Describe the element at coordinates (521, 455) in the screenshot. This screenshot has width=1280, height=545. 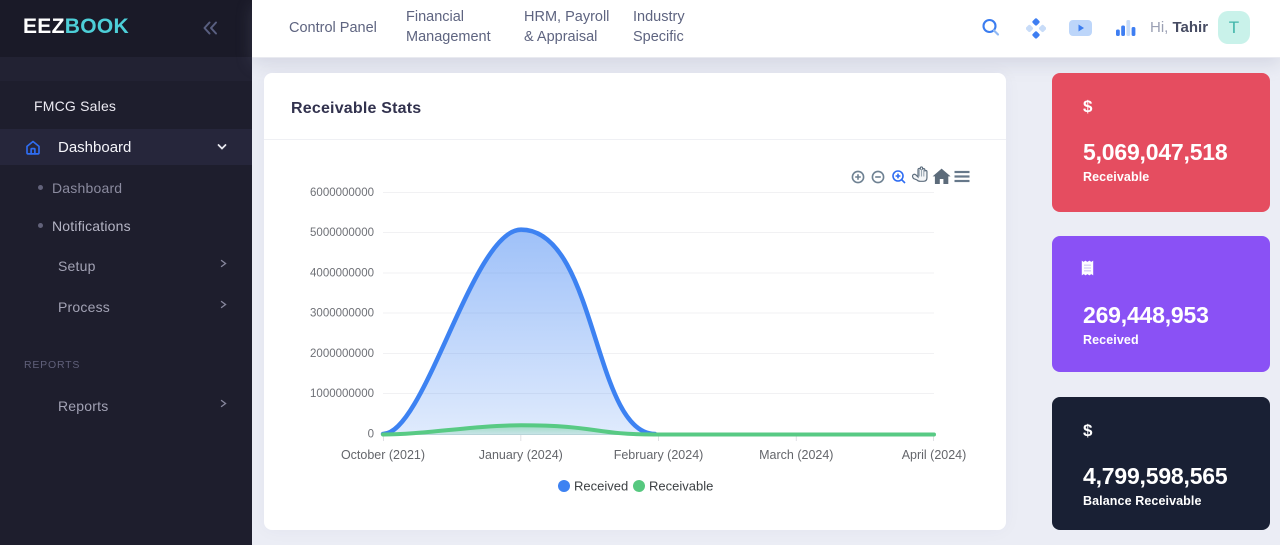
I see `svg-text: January (2024)` at that location.